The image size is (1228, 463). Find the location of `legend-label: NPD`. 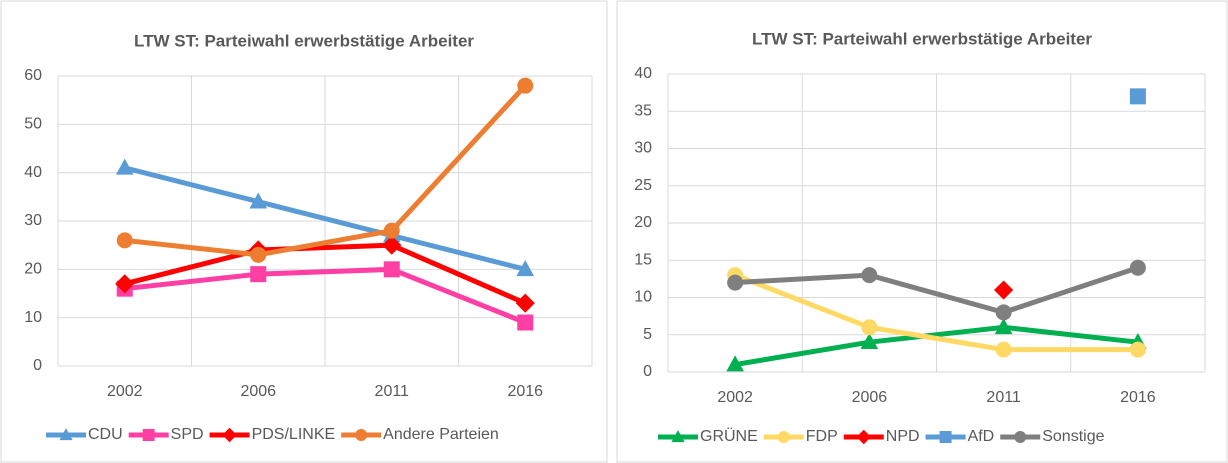

legend-label: NPD is located at coordinates (903, 436).